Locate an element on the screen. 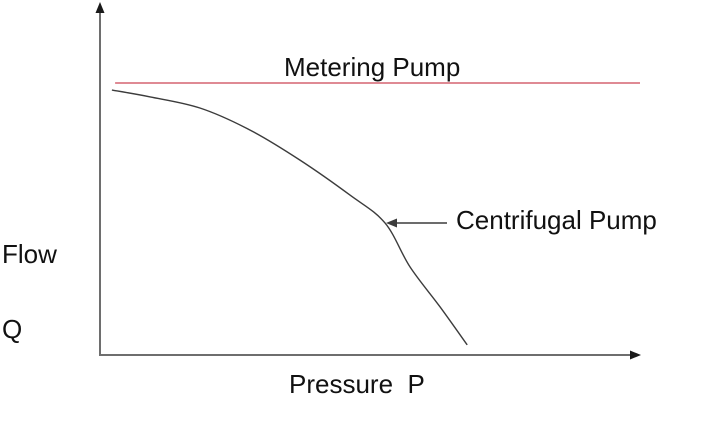 The width and height of the screenshot is (720, 422). y-axis-arrowhead-icon is located at coordinates (100, 7).